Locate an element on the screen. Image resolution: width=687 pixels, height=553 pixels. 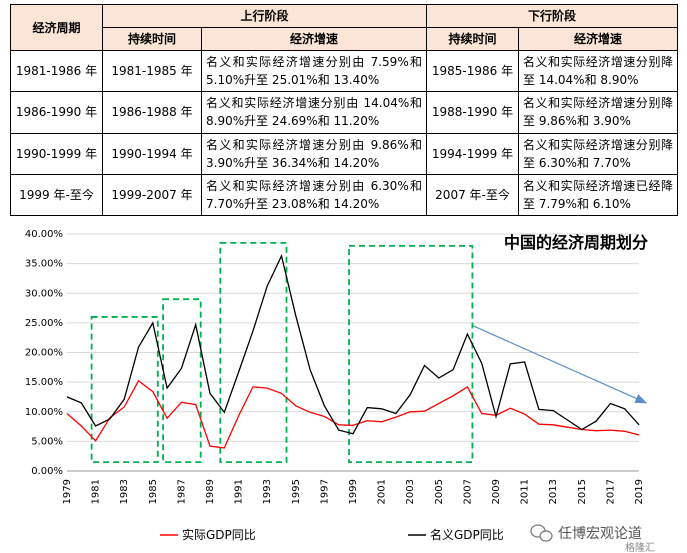
real-gdp-line is located at coordinates (353, 414).